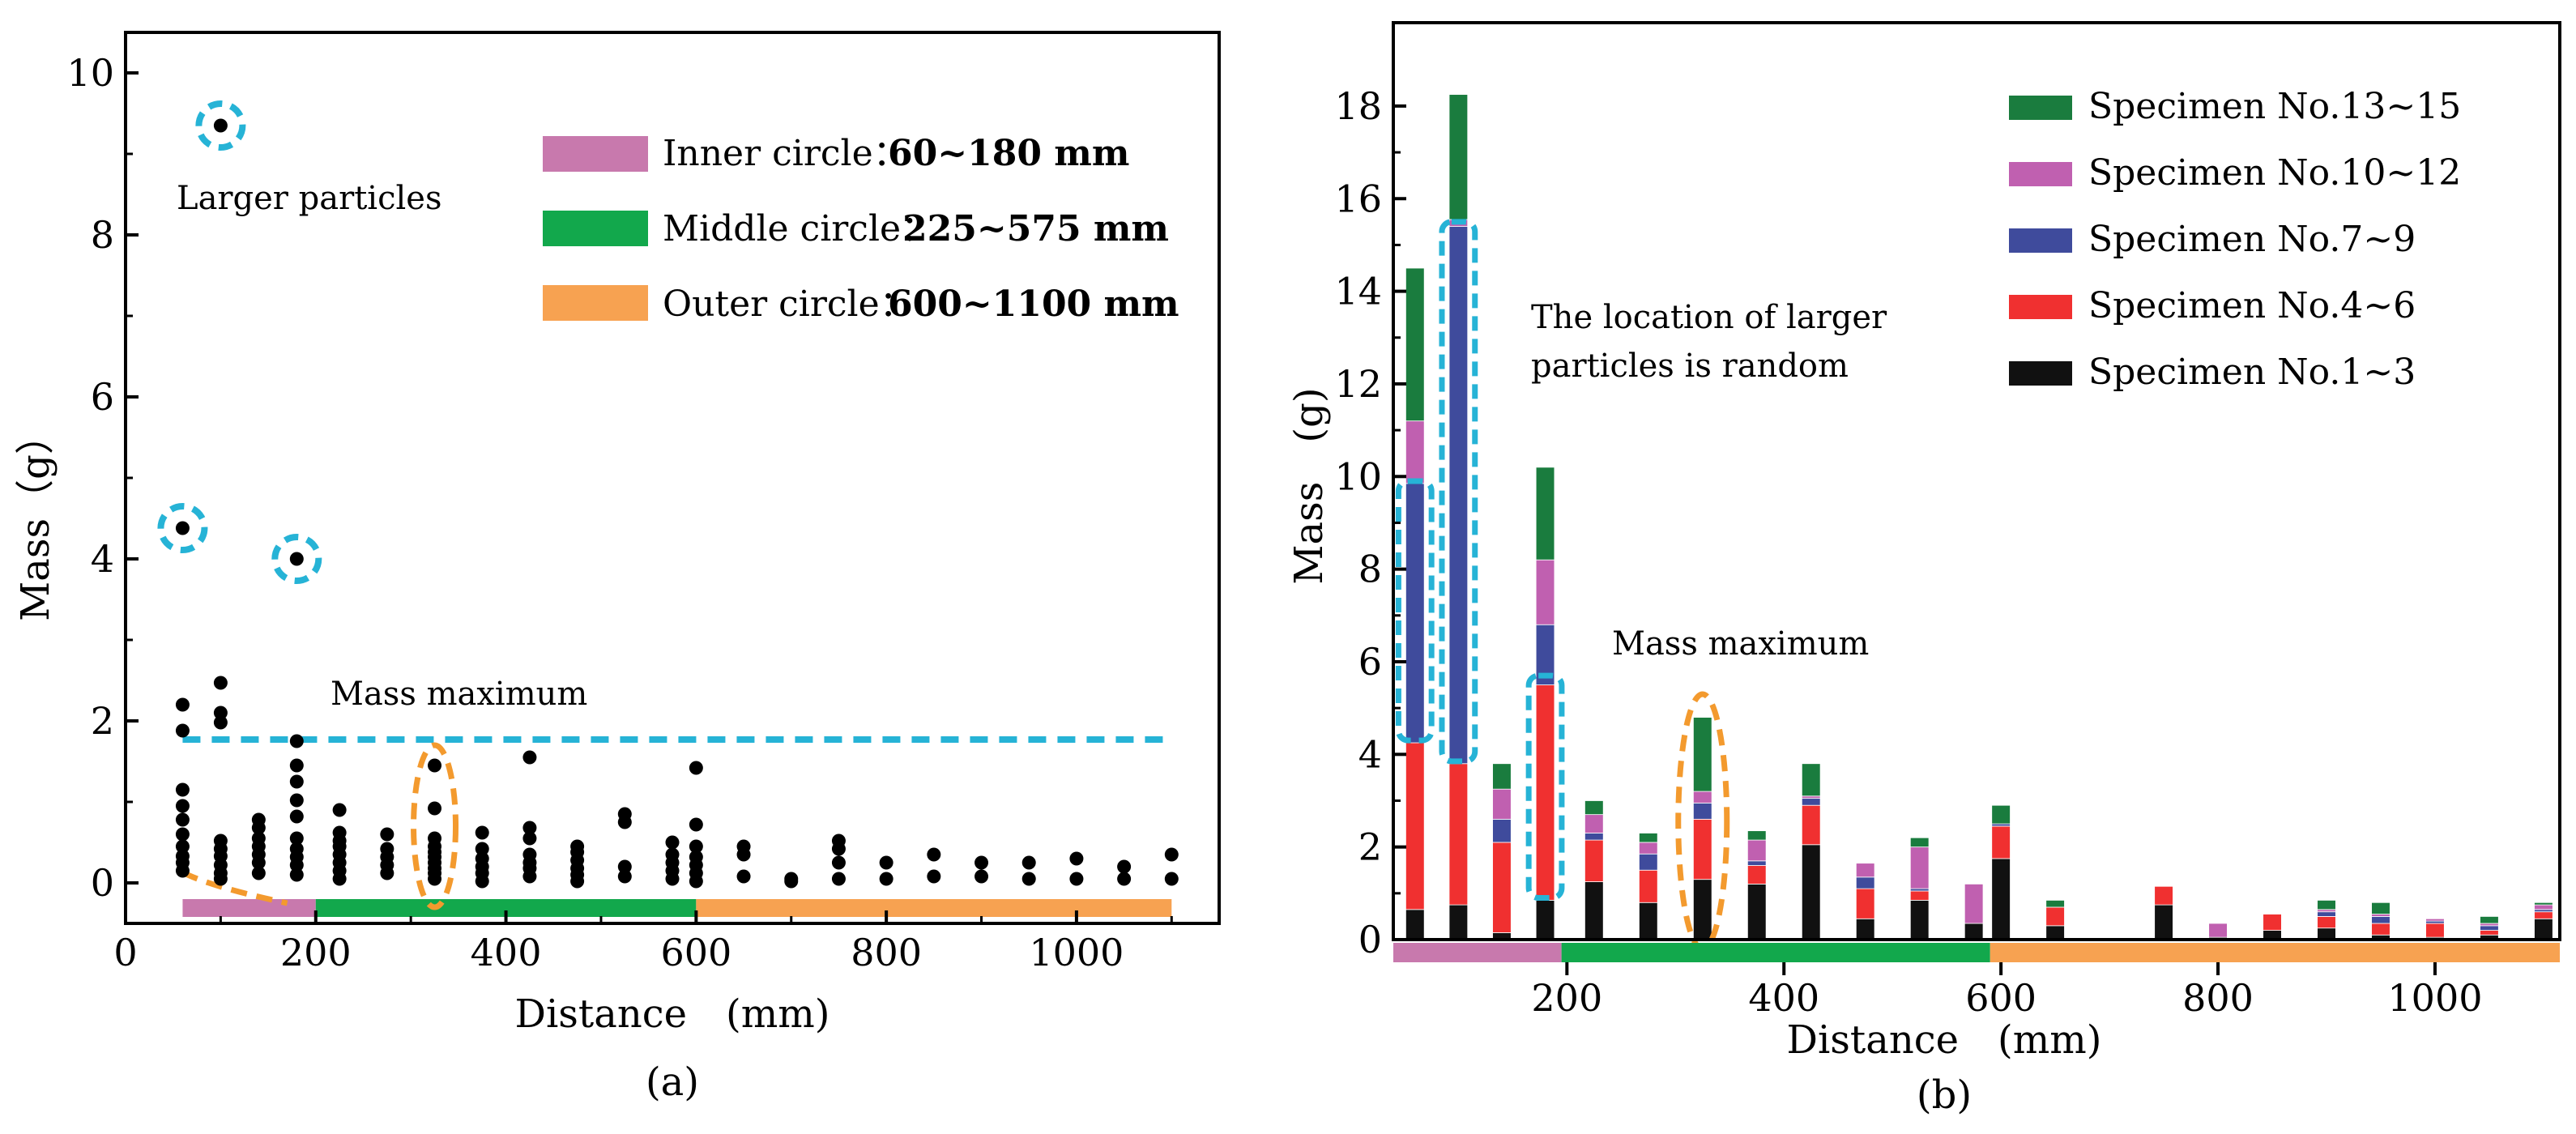 The height and width of the screenshot is (1134, 2576). I want to click on panel-b-y-axis: 0 2 4 6 8 10 12 14 16 18, so click(1370, 522).